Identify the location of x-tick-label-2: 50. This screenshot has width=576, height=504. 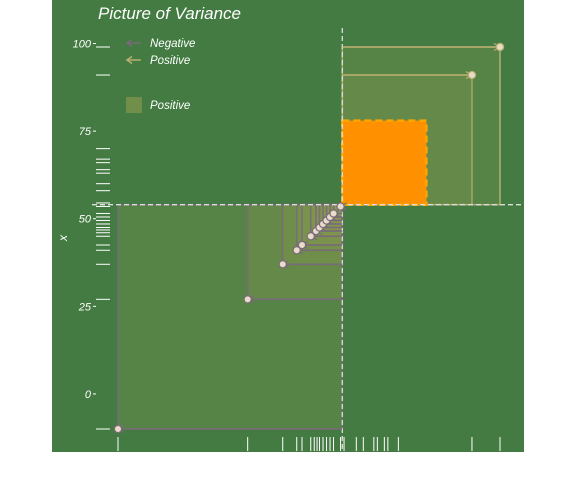
(328, 461).